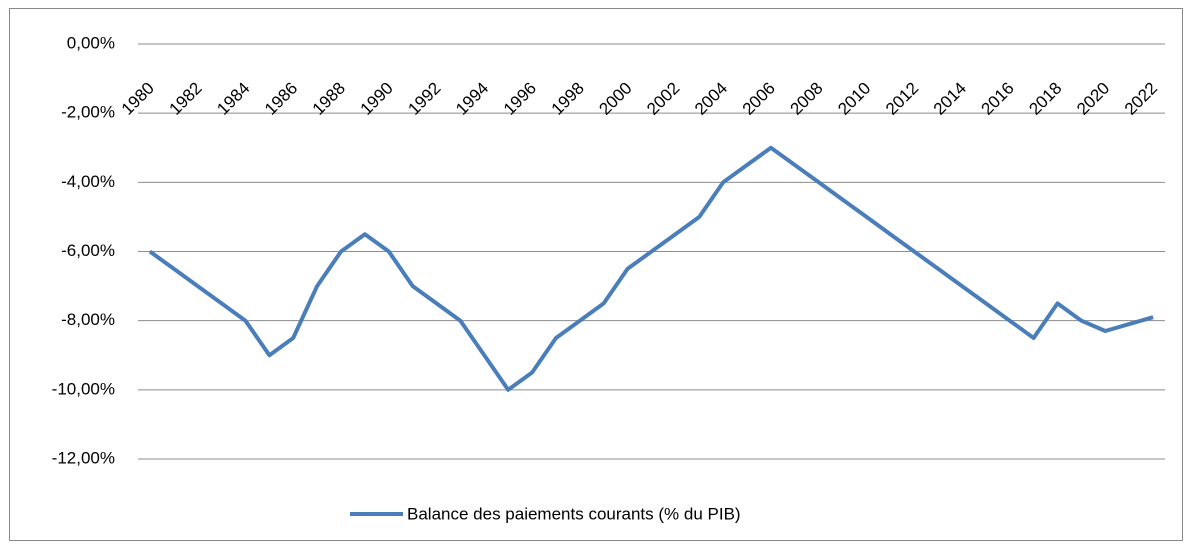 This screenshot has width=1192, height=544. Describe the element at coordinates (88, 112) in the screenshot. I see `y-tick-label: -2,00%` at that location.